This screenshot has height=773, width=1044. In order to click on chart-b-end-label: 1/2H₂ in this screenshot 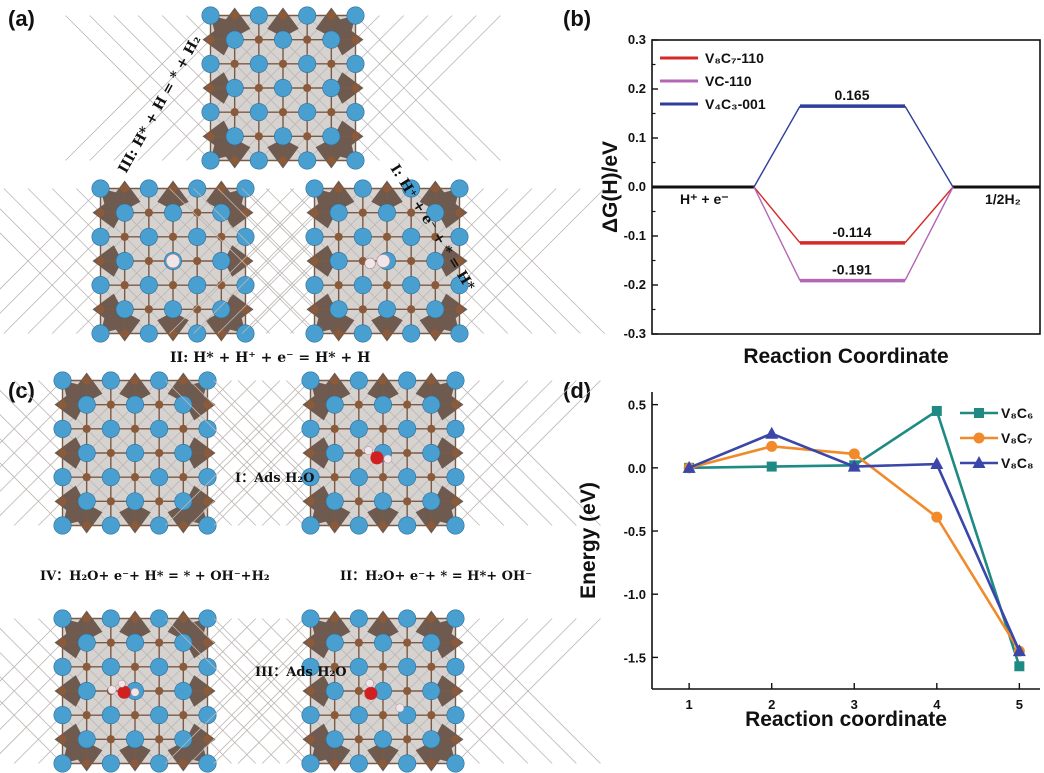, I will do `click(1003, 199)`.